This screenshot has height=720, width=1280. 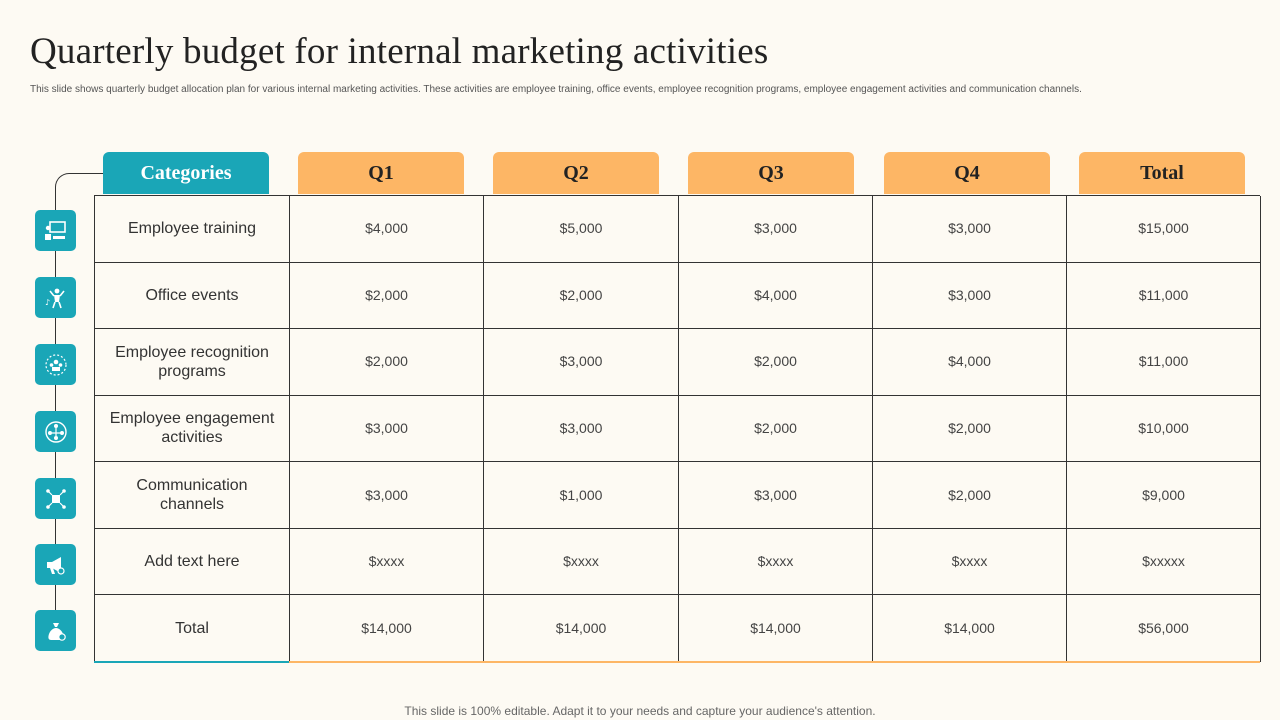 I want to click on table-cell-total: $9,000, so click(x=1164, y=495).